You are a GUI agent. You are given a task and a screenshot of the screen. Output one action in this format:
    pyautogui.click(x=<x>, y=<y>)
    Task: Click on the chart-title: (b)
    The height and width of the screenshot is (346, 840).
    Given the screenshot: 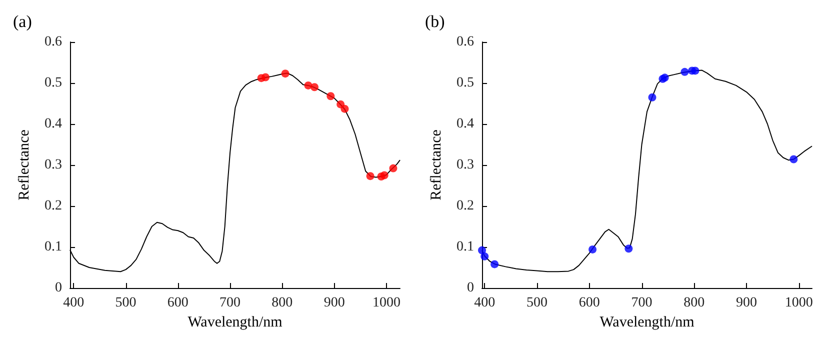 What is the action you would take?
    pyautogui.click(x=435, y=21)
    